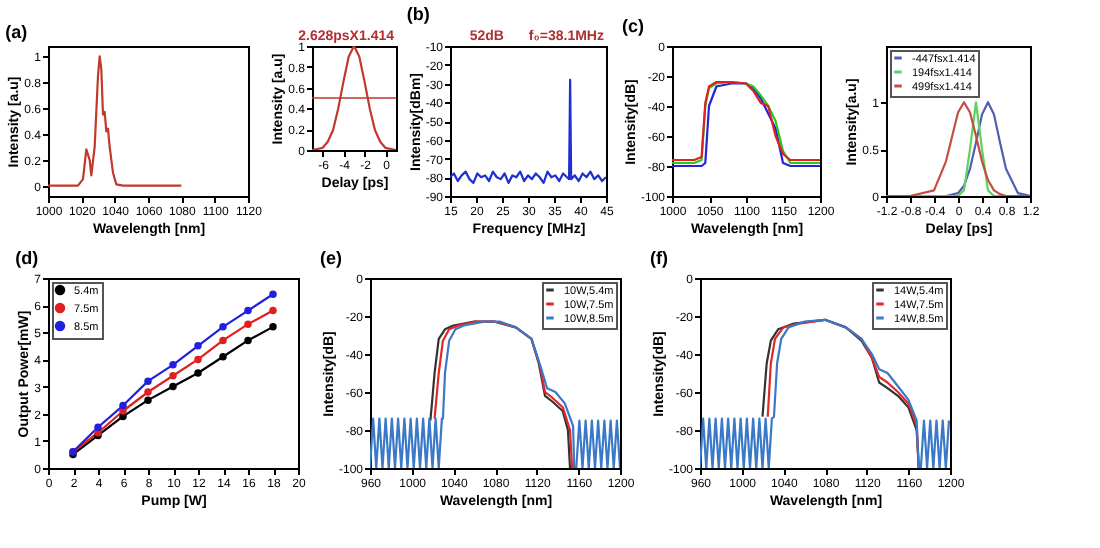 The height and width of the screenshot is (548, 1100). What do you see at coordinates (330, 258) in the screenshot?
I see `chart-title: (e)` at bounding box center [330, 258].